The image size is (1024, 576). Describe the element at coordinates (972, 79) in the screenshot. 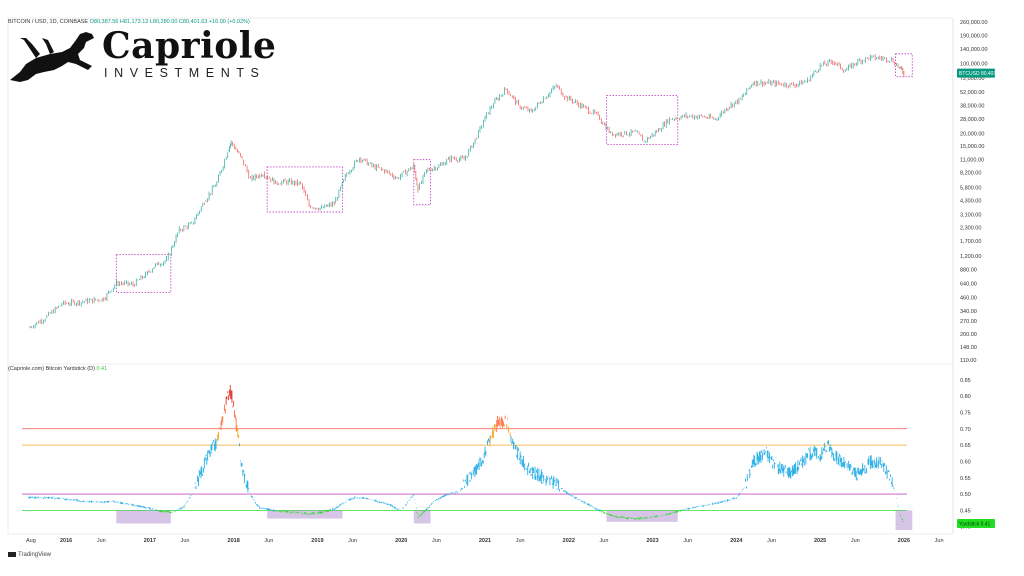

I see `price-tick-label: 72,000.00` at that location.